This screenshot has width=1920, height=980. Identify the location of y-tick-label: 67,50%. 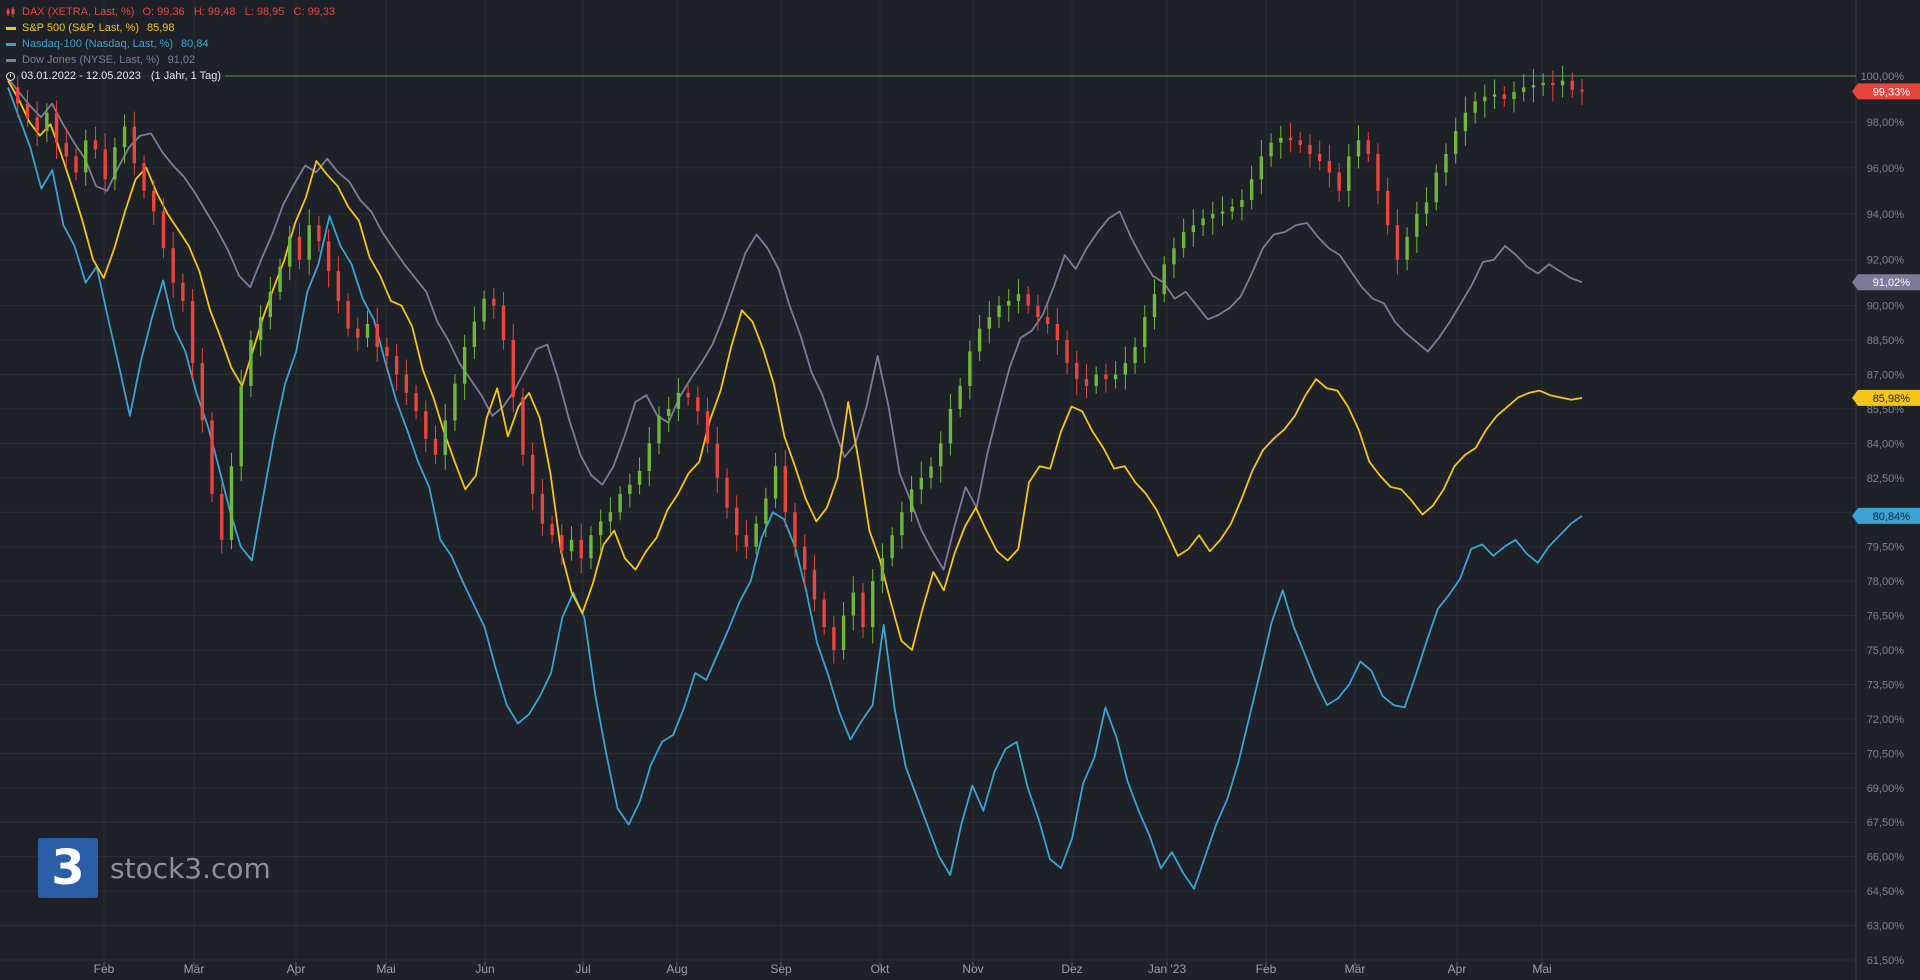
(1886, 823).